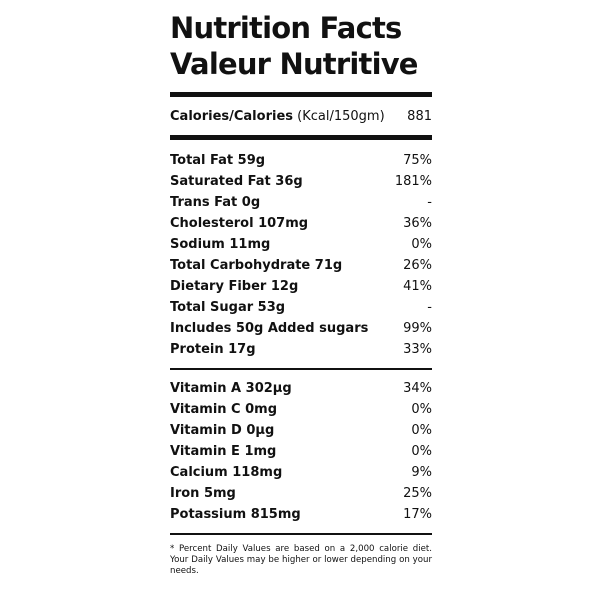  What do you see at coordinates (301, 409) in the screenshot?
I see `vitamin-row: Vitamin C 0mg 0%` at bounding box center [301, 409].